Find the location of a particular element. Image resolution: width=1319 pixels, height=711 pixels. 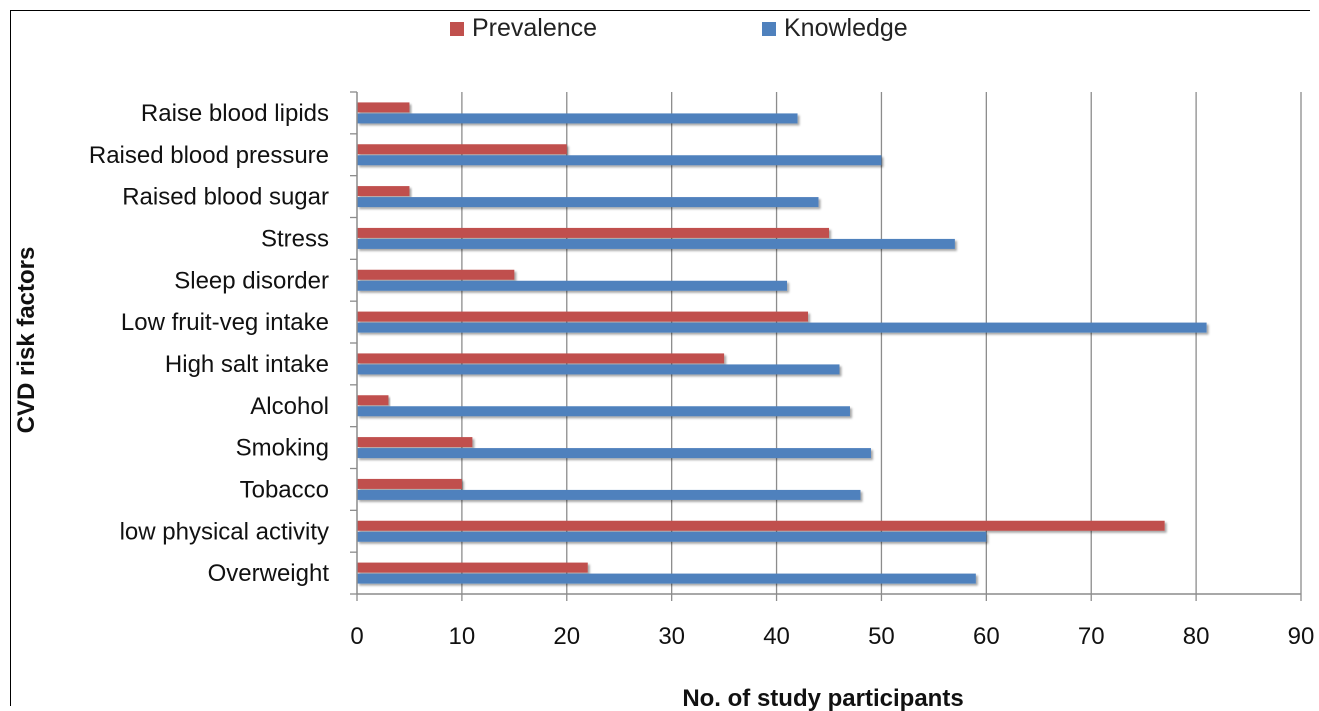

legend-label-knowledge: Knowledge is located at coordinates (846, 28).